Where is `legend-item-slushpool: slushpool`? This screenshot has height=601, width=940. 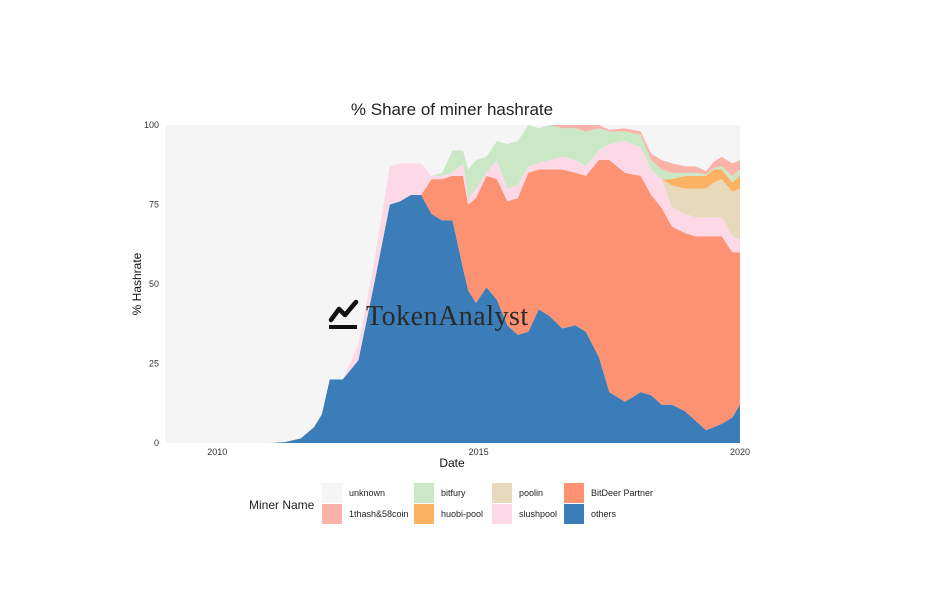
legend-item-slushpool: slushpool is located at coordinates (524, 514).